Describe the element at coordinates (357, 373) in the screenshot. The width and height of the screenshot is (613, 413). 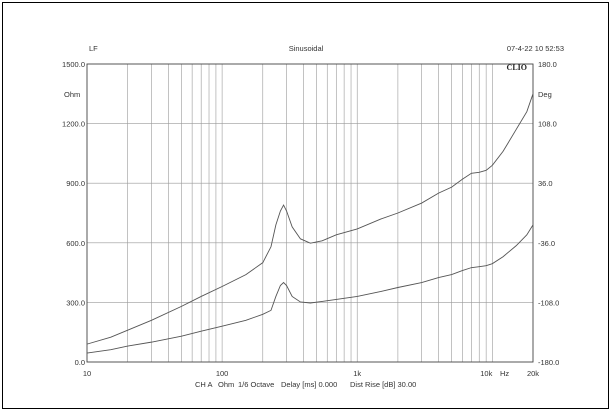
I see `x-tick-label: 1k` at that location.